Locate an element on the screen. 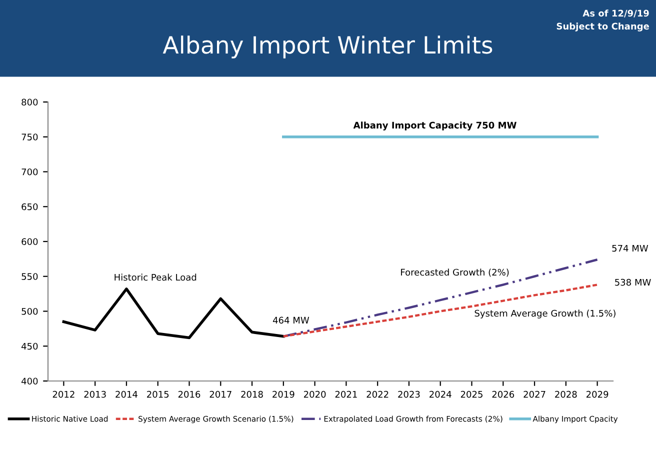 The image size is (656, 456). y-tick-label: 800 is located at coordinates (30, 102).